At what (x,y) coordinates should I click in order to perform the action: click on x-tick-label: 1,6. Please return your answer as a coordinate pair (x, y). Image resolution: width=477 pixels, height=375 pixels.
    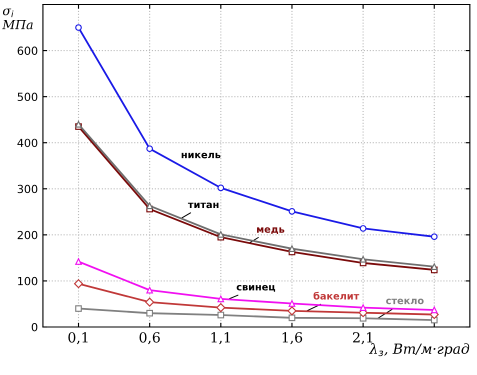
    Looking at the image, I should click on (292, 338).